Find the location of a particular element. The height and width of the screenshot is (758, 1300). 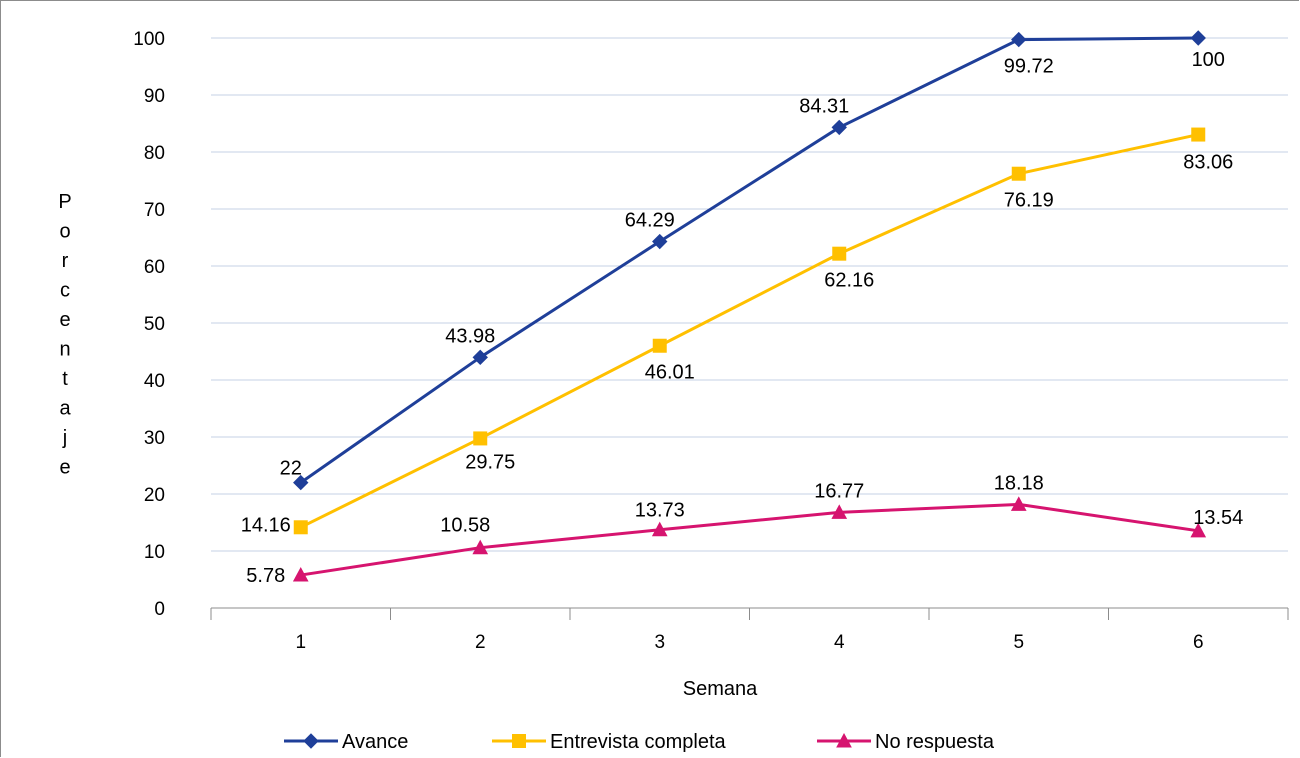

x-tick-label: 1 is located at coordinates (300, 642).